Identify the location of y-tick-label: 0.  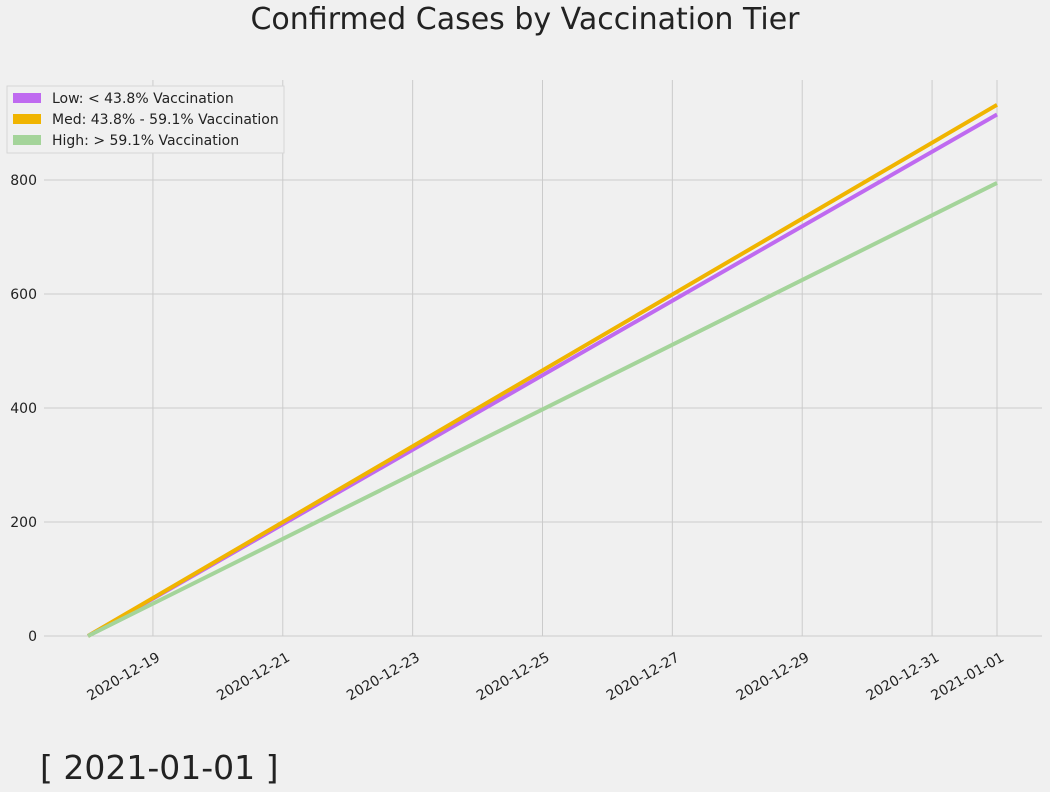
(32, 637).